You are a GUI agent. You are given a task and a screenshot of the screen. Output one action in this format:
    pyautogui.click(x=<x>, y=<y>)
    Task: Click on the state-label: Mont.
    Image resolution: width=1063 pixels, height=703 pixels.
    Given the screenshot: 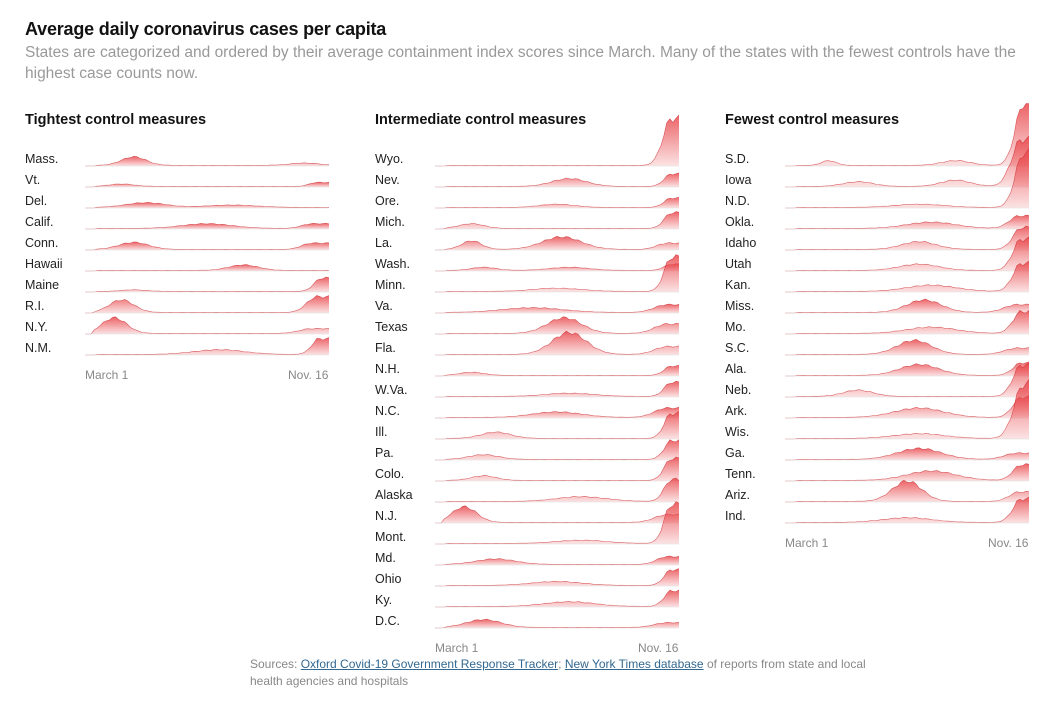 What is the action you would take?
    pyautogui.click(x=391, y=537)
    